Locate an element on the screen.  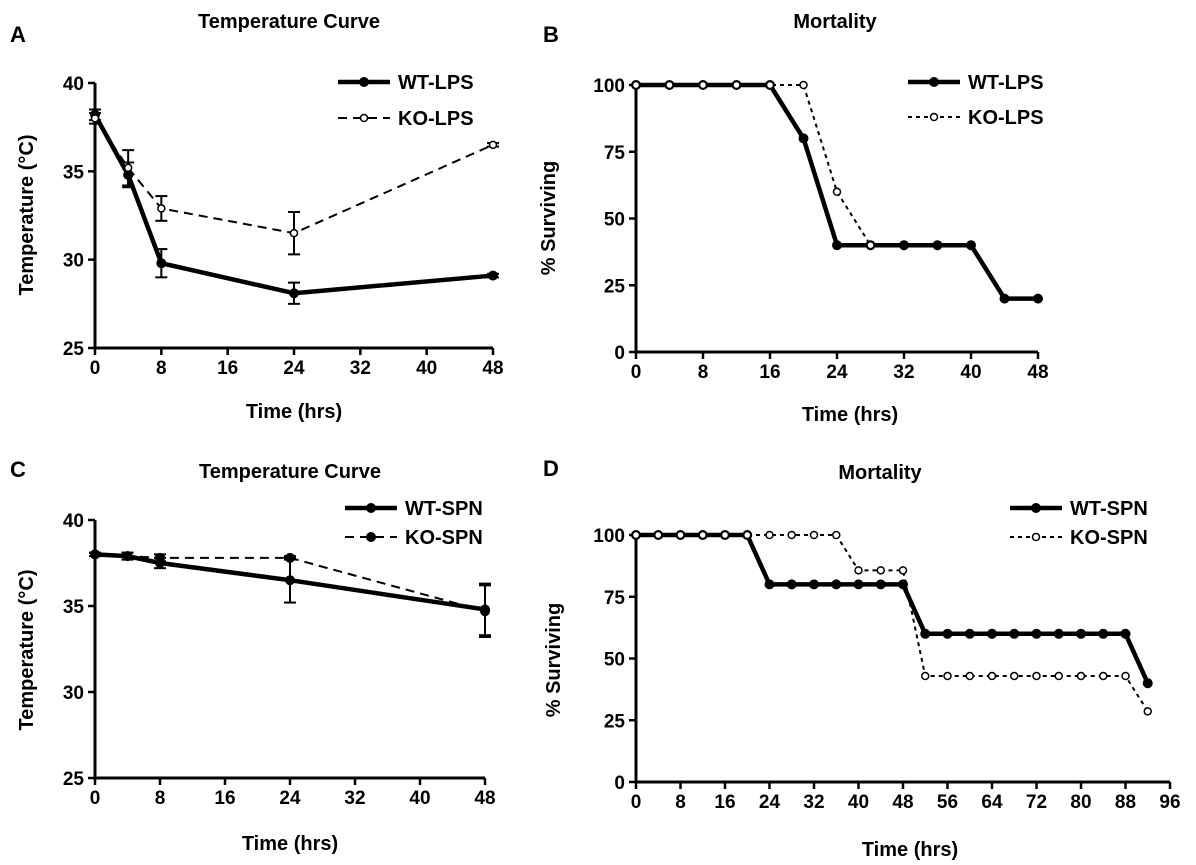
y-tick-label: 25 is located at coordinates (74, 349).